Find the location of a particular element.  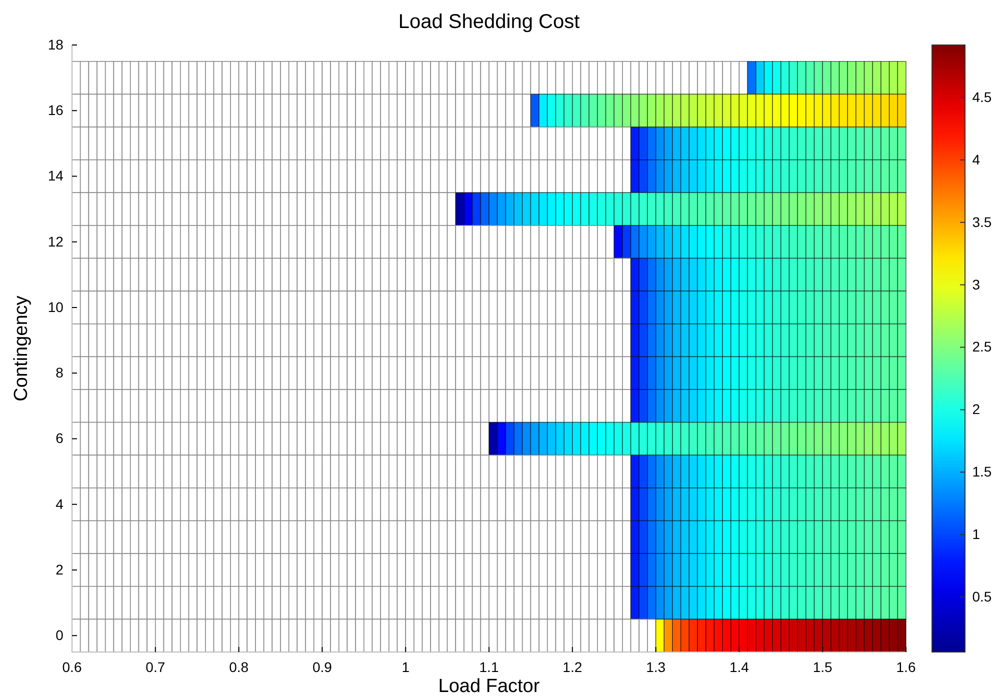

color-bar-label: 3.5 is located at coordinates (982, 222).